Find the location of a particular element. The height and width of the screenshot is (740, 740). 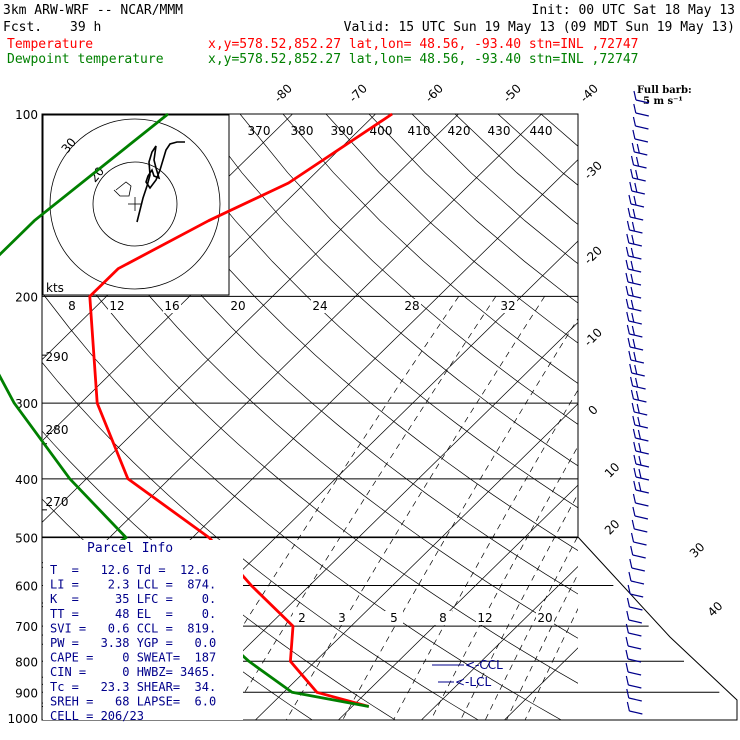

isotherm-label: -40 is located at coordinates (589, 93).